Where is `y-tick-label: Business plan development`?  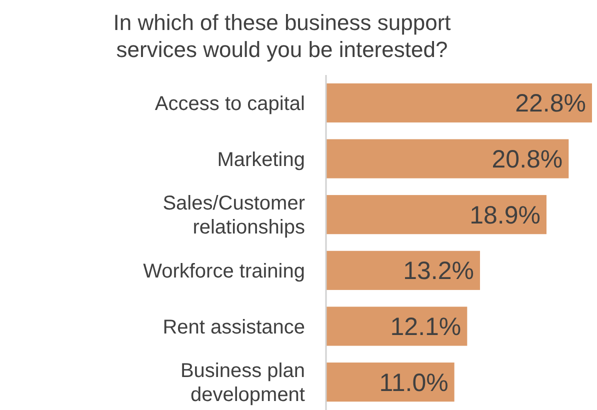
y-tick-label: Business plan development is located at coordinates (243, 383).